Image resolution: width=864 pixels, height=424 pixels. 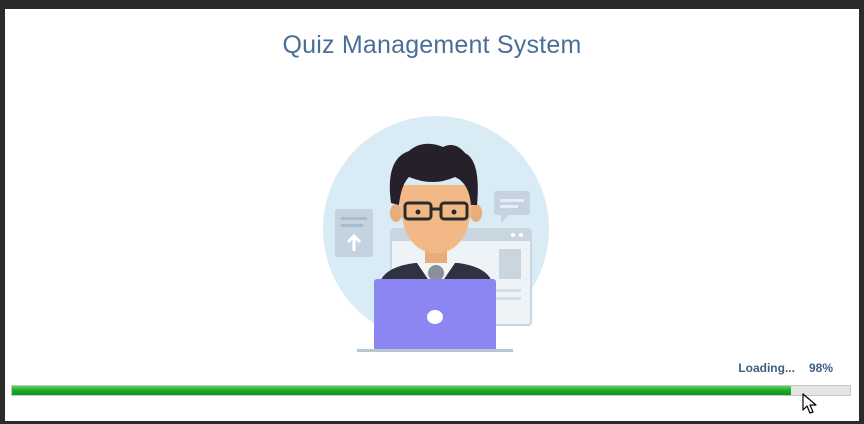 I want to click on mouse-pointer-icon, so click(x=809, y=403).